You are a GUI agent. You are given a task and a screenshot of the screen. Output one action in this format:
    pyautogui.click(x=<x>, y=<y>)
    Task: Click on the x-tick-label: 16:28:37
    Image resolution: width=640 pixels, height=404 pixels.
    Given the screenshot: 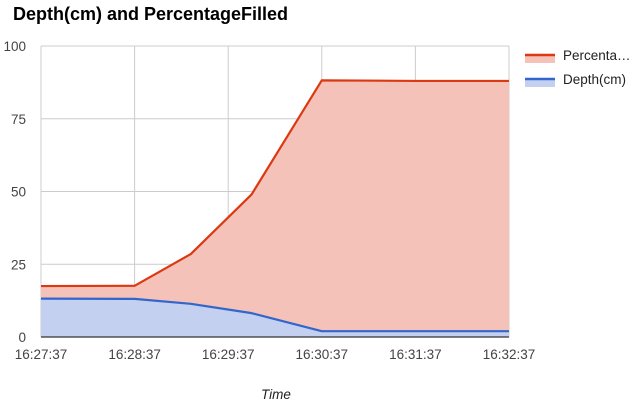 What is the action you would take?
    pyautogui.click(x=134, y=354)
    